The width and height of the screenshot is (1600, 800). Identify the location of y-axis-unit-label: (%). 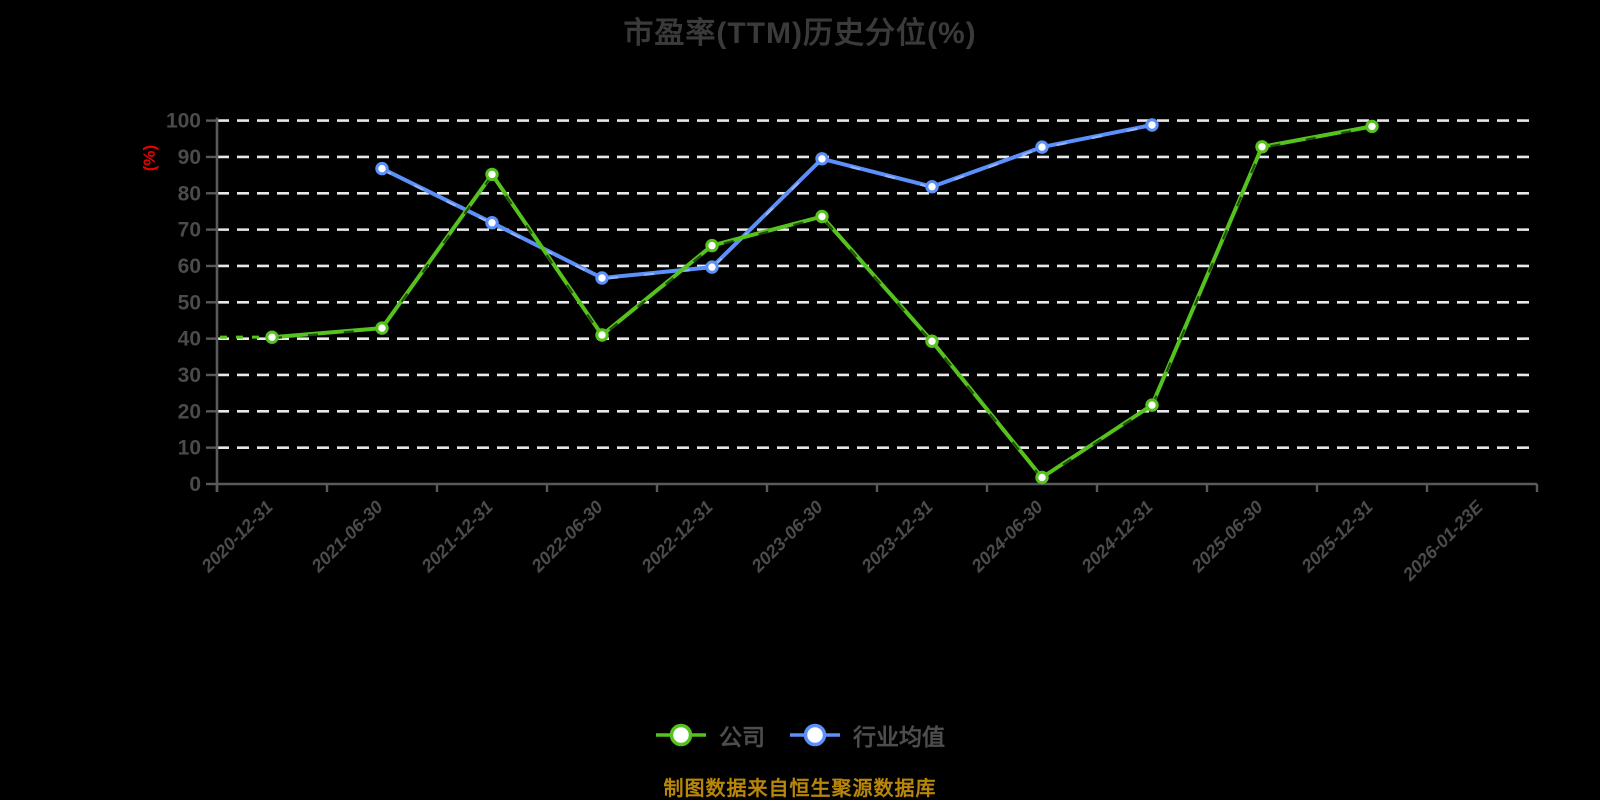
(149, 158).